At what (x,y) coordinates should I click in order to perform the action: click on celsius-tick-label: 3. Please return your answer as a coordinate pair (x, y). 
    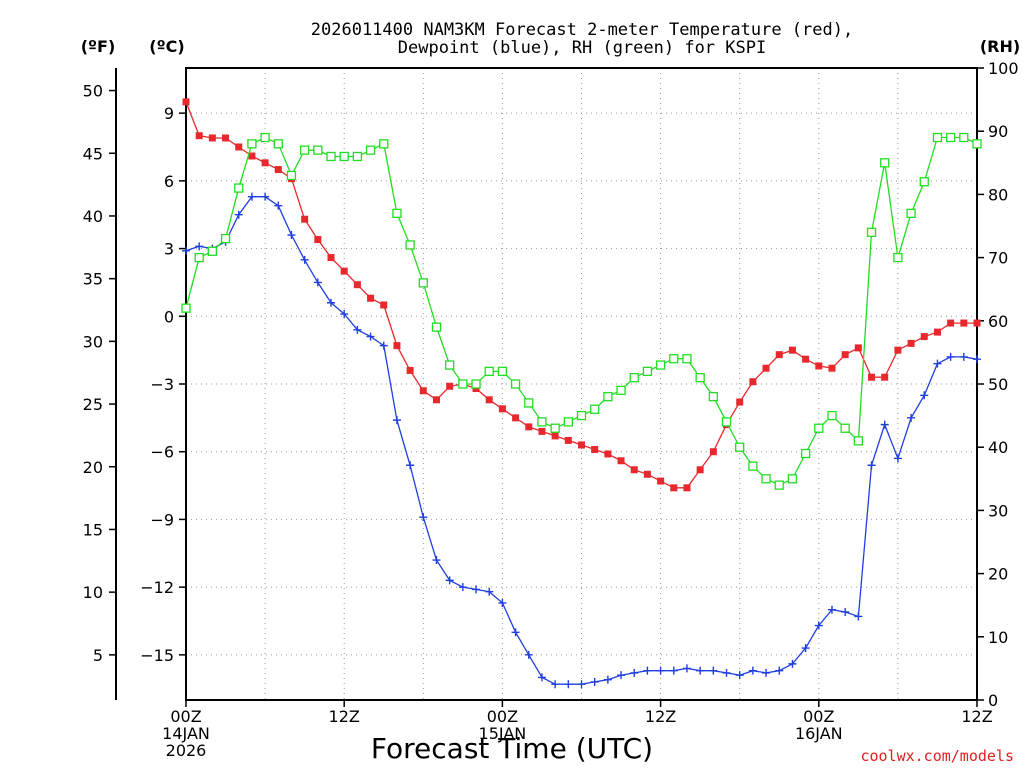
    Looking at the image, I should click on (169, 249).